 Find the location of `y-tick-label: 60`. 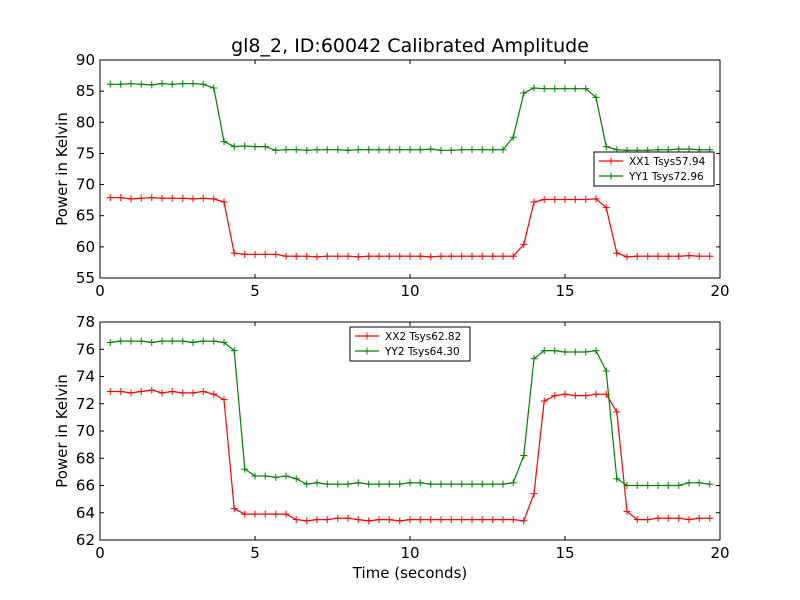

y-tick-label: 60 is located at coordinates (85, 247).